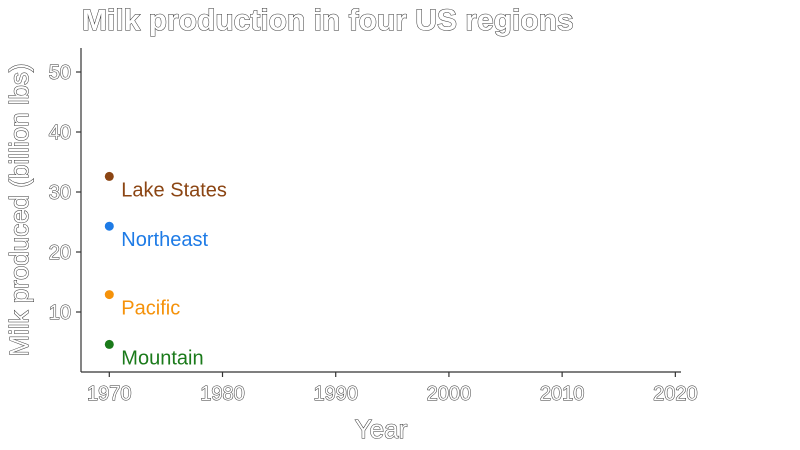  Describe the element at coordinates (335, 394) in the screenshot. I see `x-tick-label: 1990` at that location.